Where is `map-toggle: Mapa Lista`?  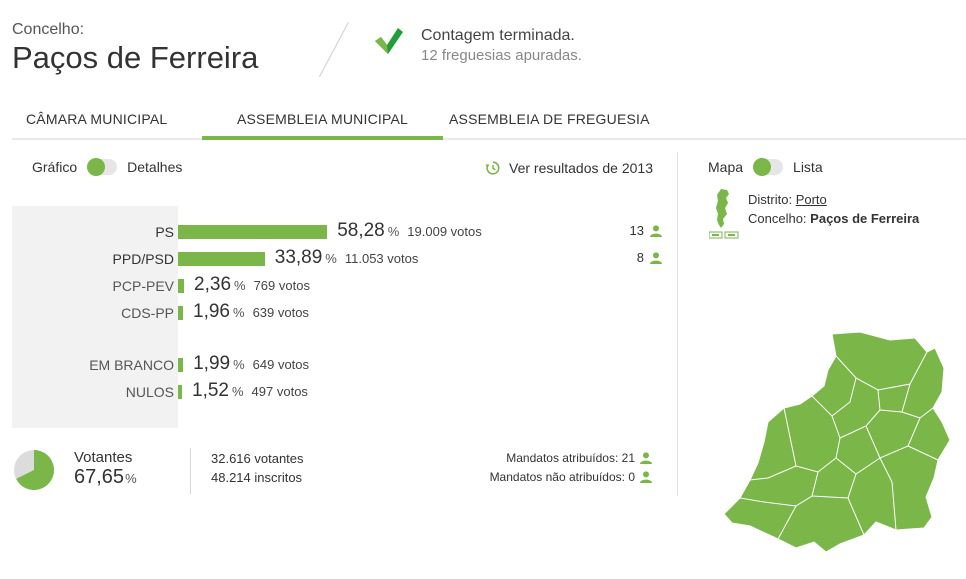
map-toggle: Mapa Lista is located at coordinates (765, 167).